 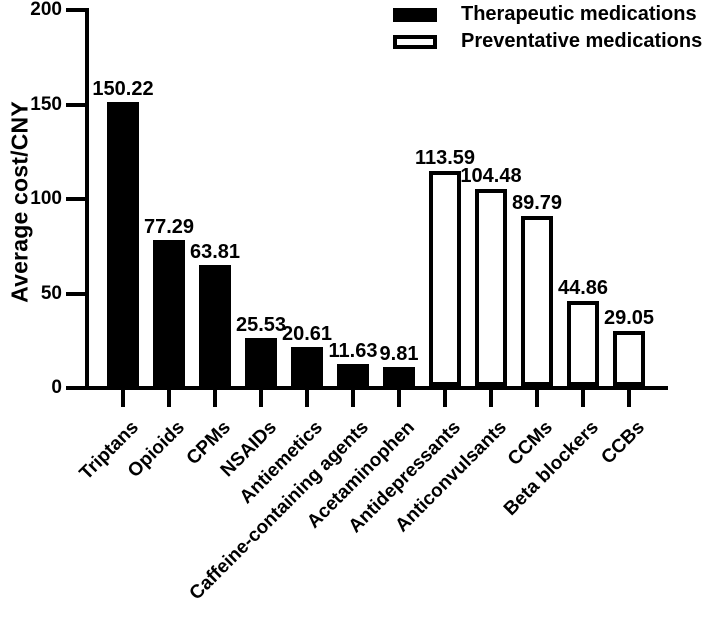 I want to click on bar-ccbs, so click(x=629, y=358).